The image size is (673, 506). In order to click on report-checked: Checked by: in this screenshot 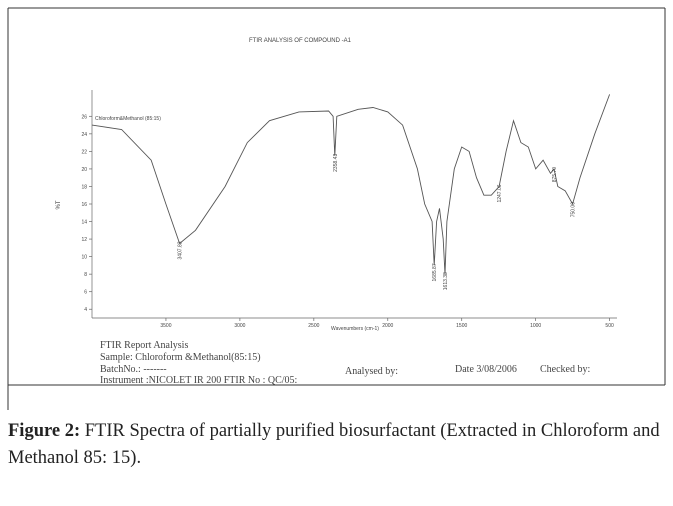, I will do `click(565, 369)`.